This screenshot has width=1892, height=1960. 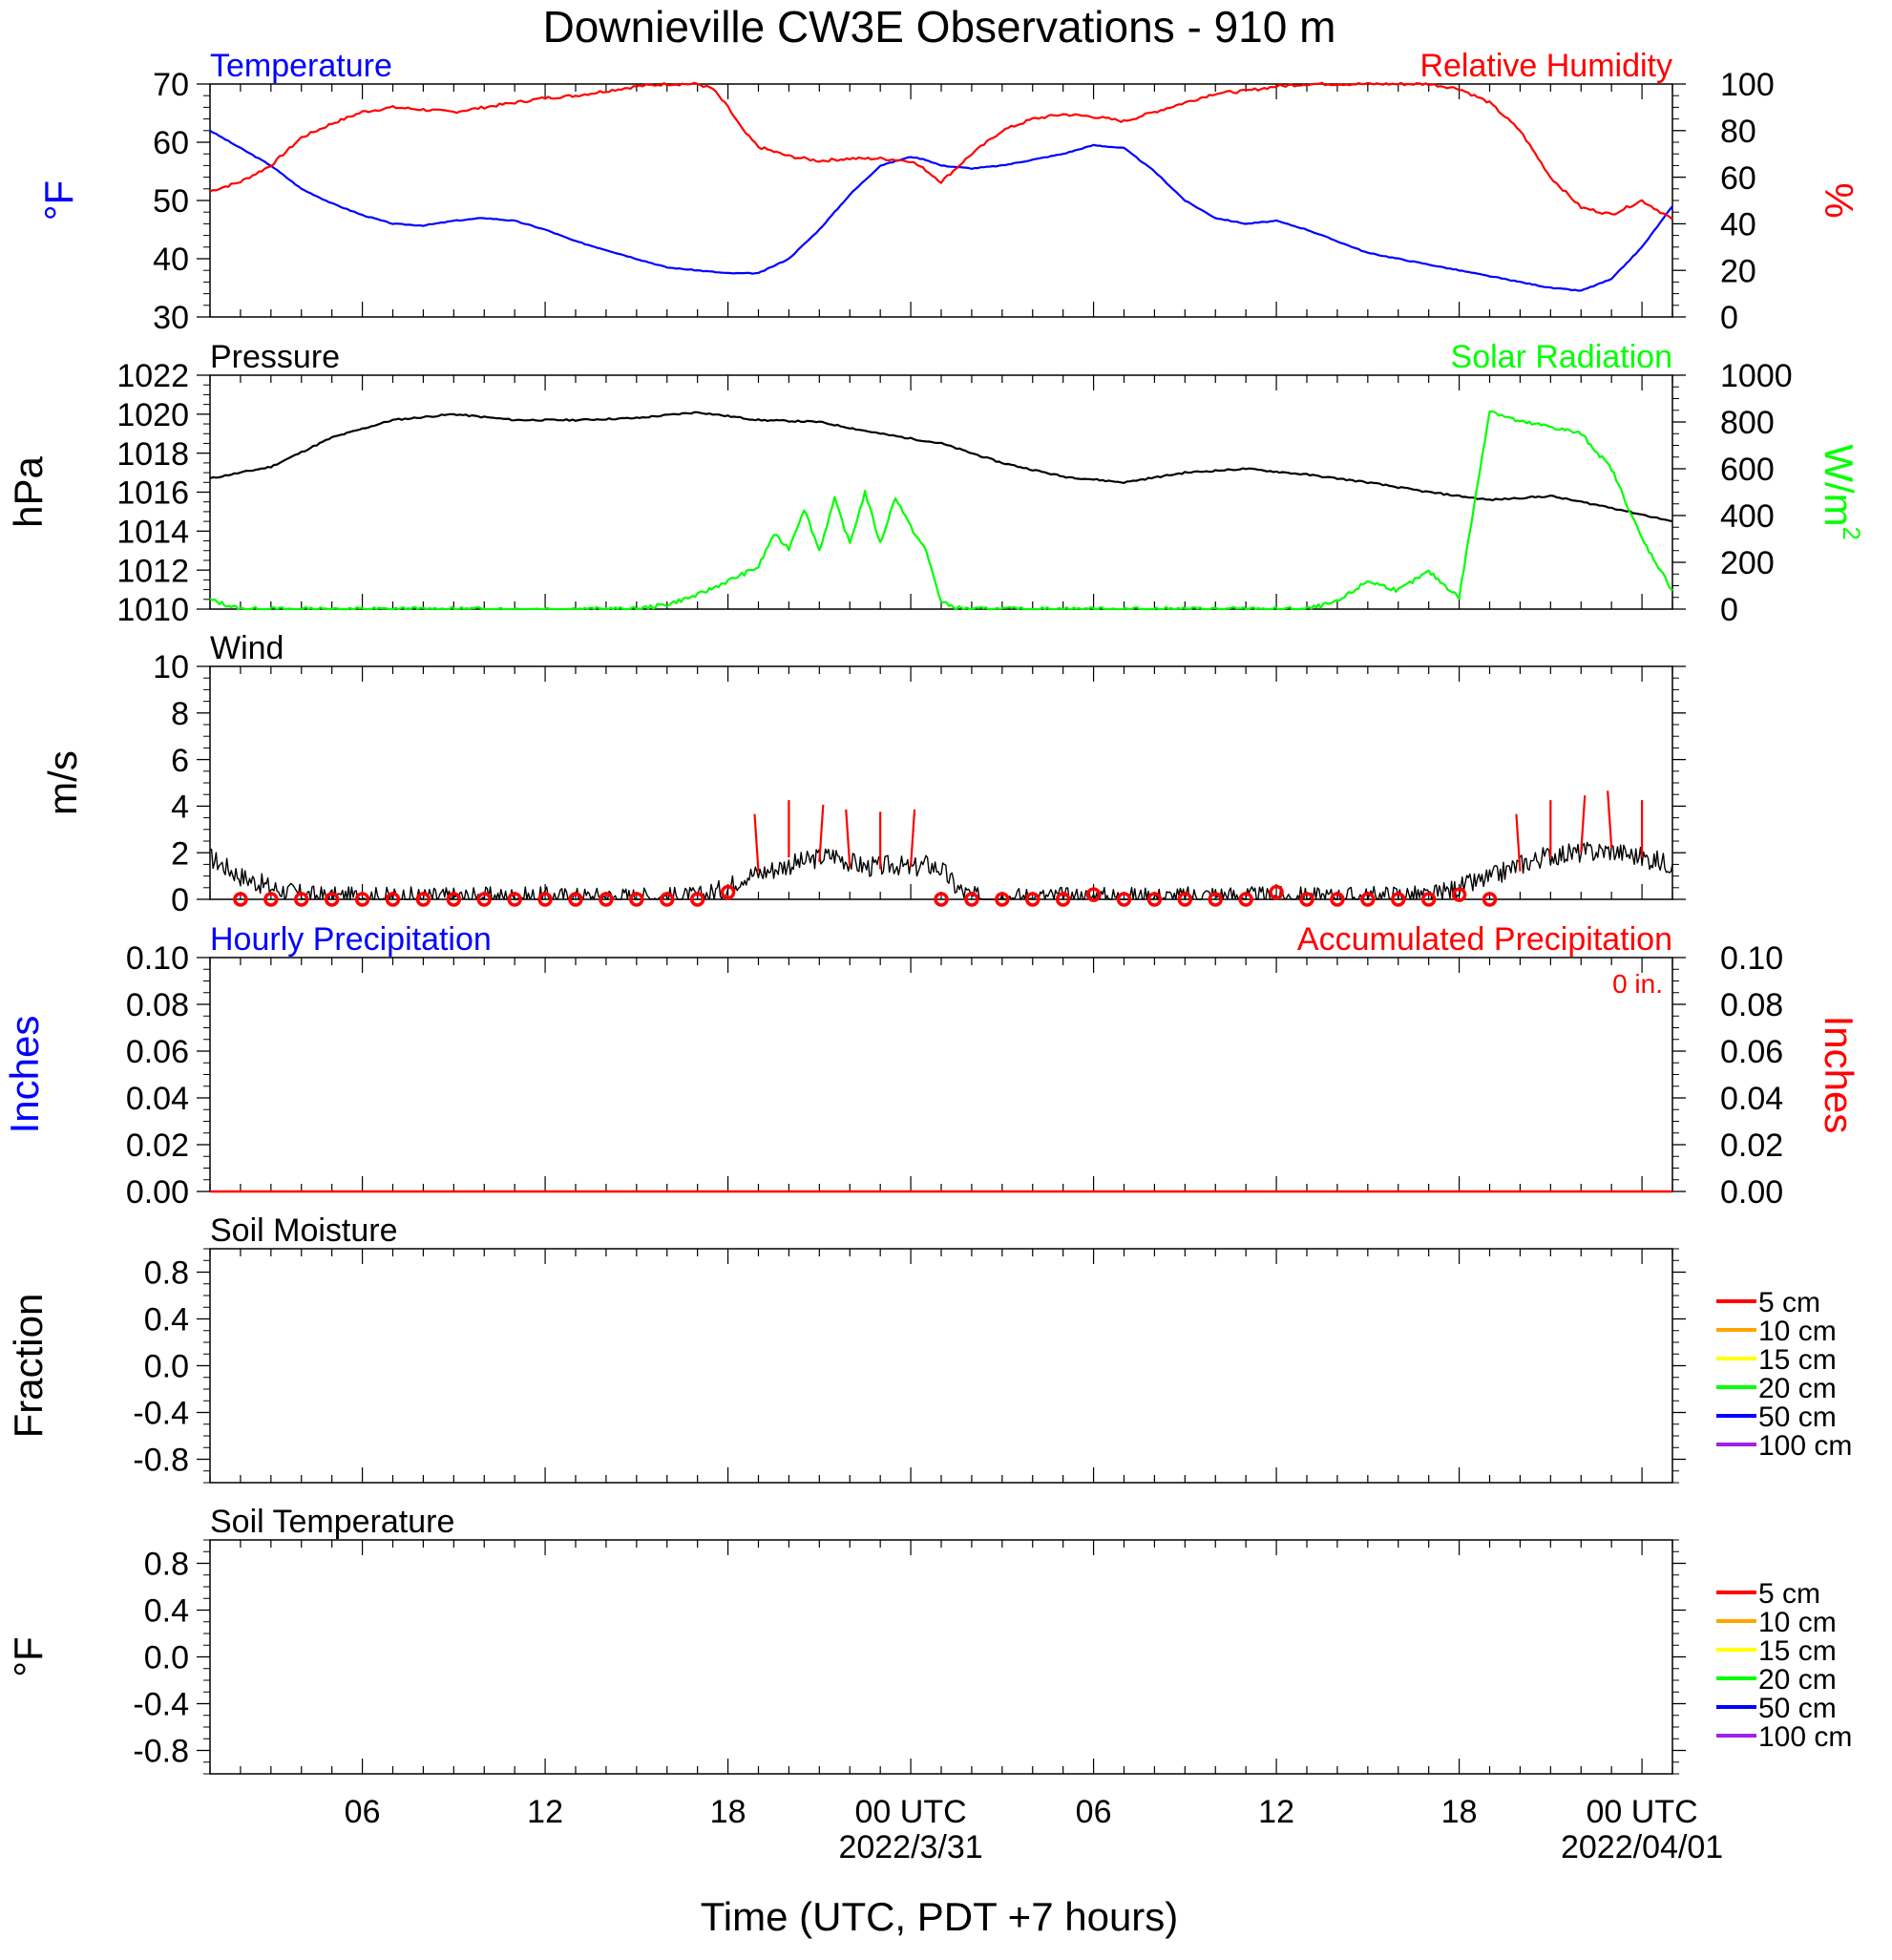 What do you see at coordinates (351, 939) in the screenshot?
I see `hourly-precip-title: Hourly Precipitation` at bounding box center [351, 939].